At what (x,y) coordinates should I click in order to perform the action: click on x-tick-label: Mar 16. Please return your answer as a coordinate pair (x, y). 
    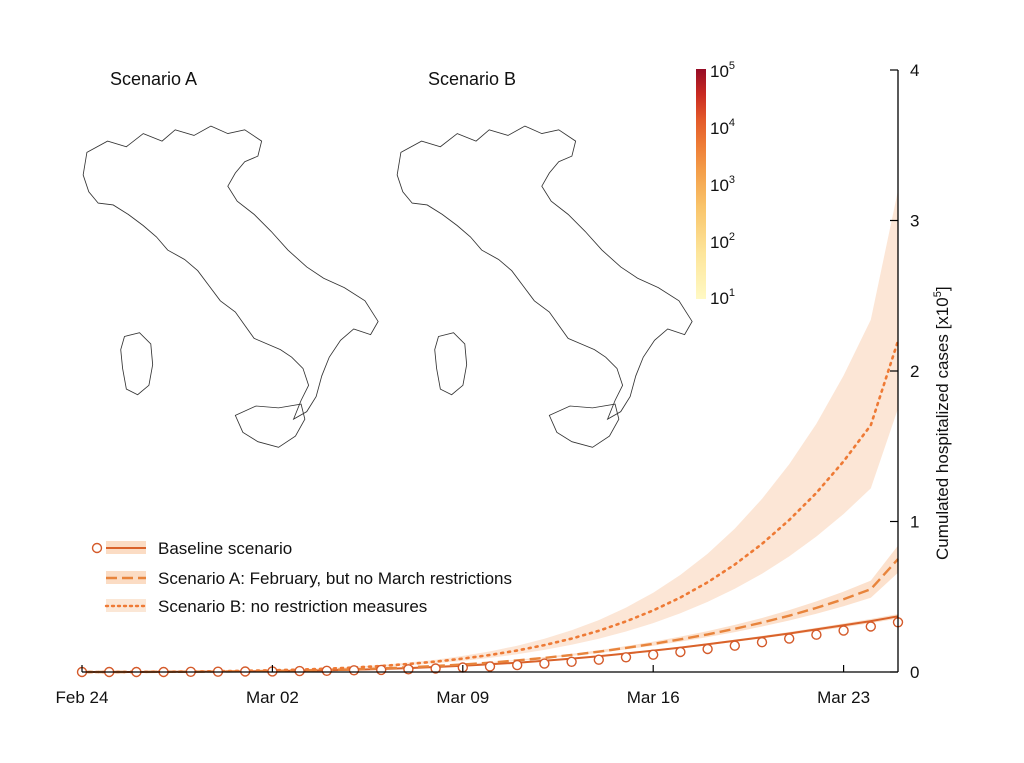
    Looking at the image, I should click on (653, 697).